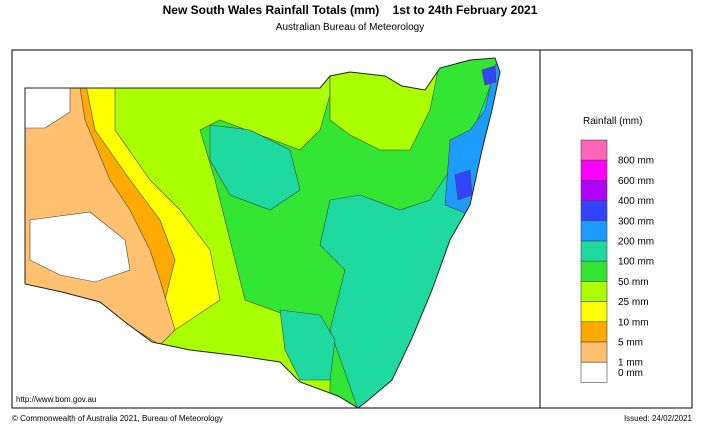 The image size is (706, 430). Describe the element at coordinates (636, 262) in the screenshot. I see `legend-label: 100 mm` at that location.